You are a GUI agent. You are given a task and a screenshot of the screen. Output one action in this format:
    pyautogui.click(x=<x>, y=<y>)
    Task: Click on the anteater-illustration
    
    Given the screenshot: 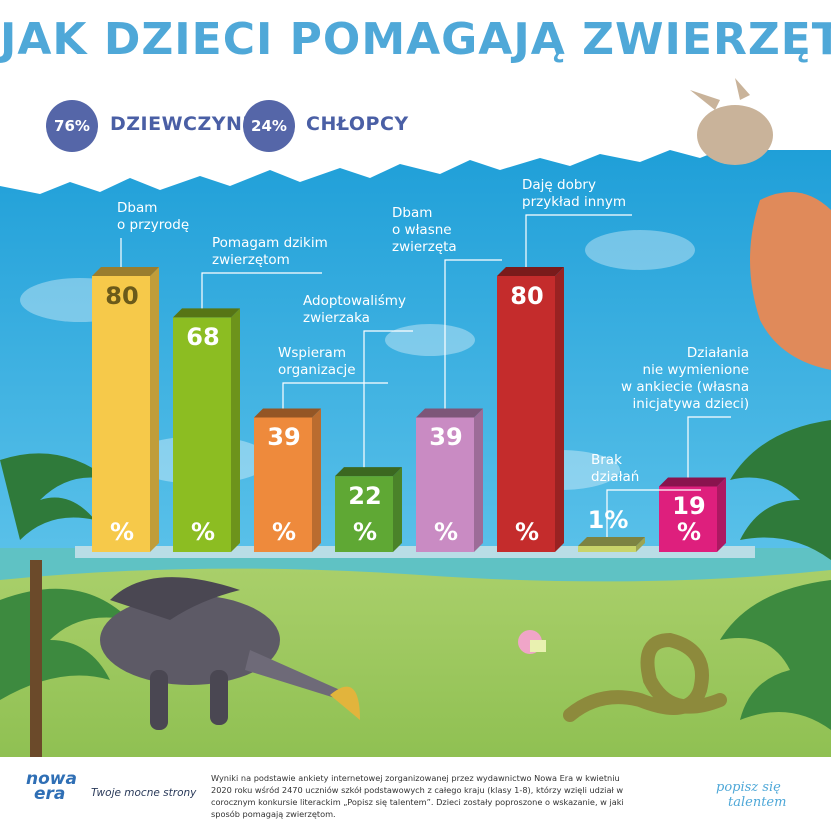 What is the action you would take?
    pyautogui.click(x=230, y=653)
    